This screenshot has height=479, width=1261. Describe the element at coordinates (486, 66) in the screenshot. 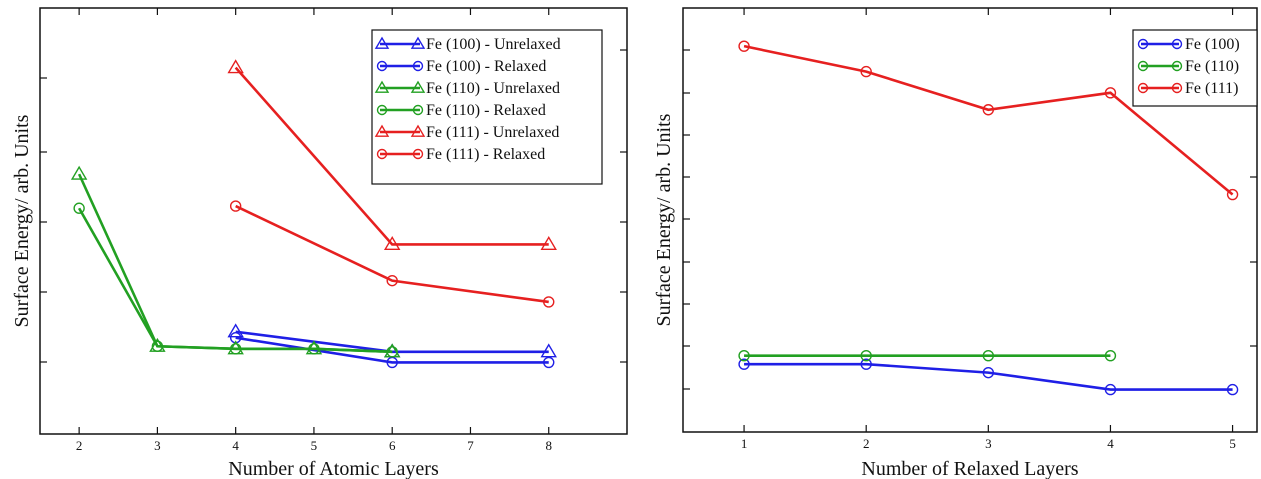

I see `legend-label: Fe (100) - Relaxed` at that location.